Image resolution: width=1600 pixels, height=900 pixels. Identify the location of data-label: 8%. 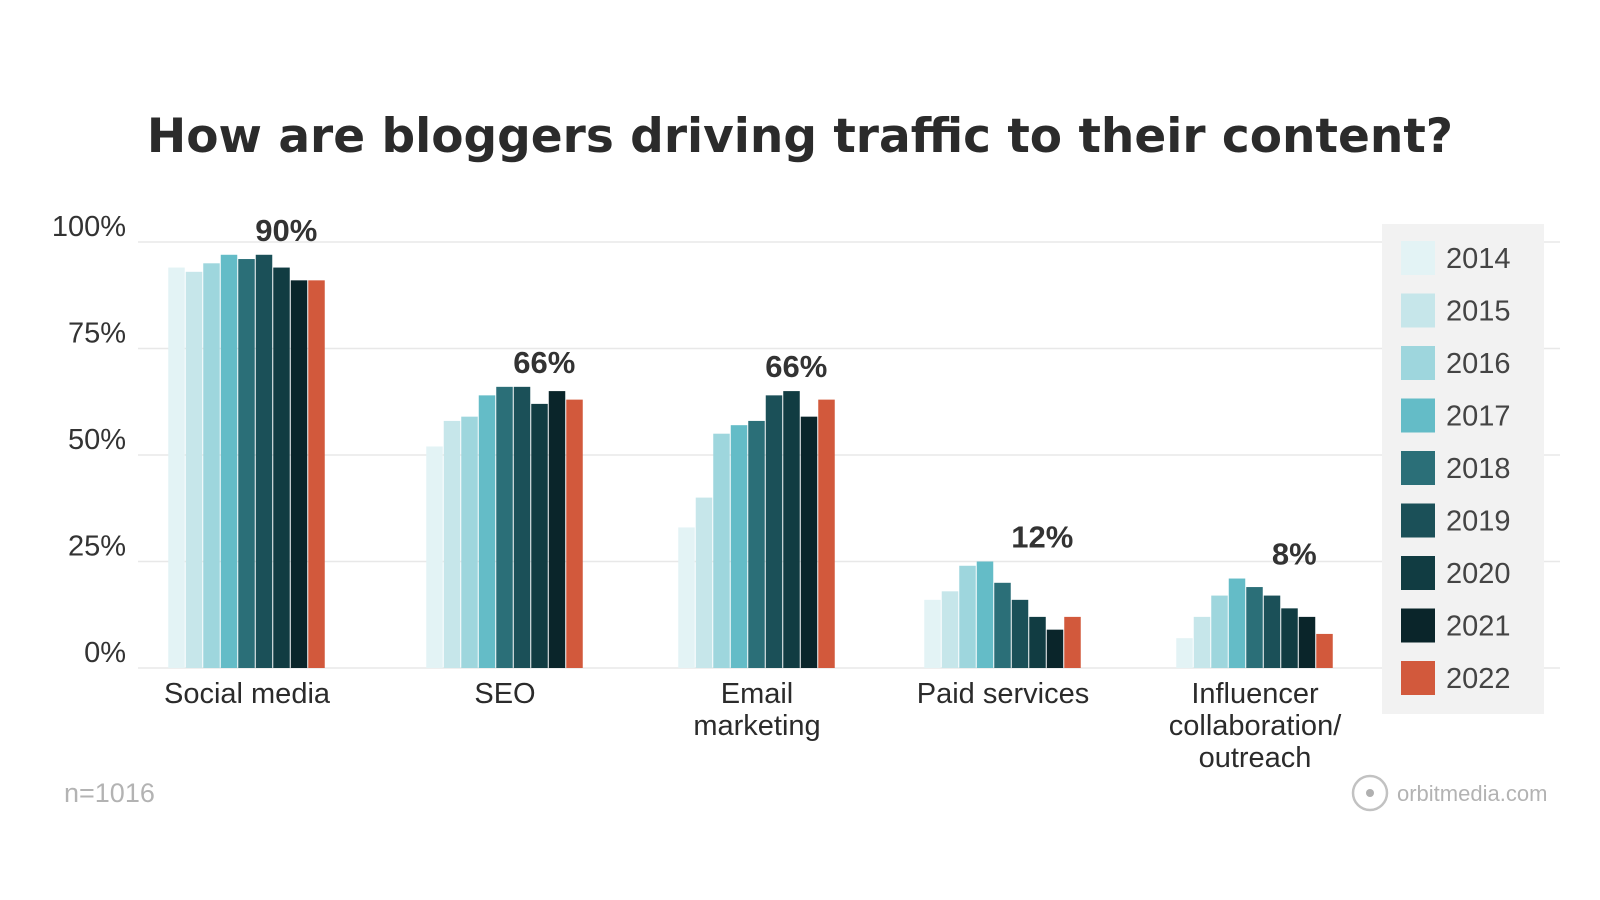
(1294, 554).